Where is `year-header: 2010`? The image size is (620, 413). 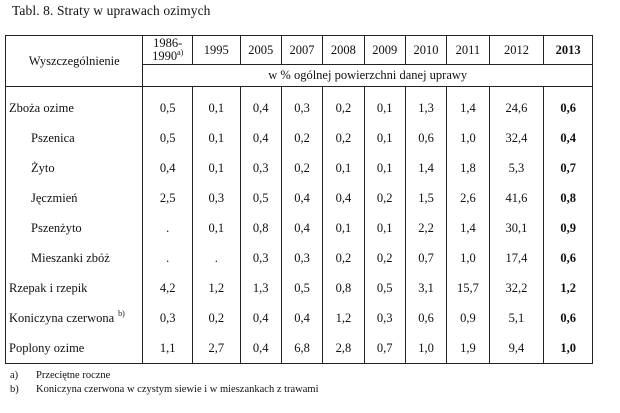 year-header: 2010 is located at coordinates (426, 50).